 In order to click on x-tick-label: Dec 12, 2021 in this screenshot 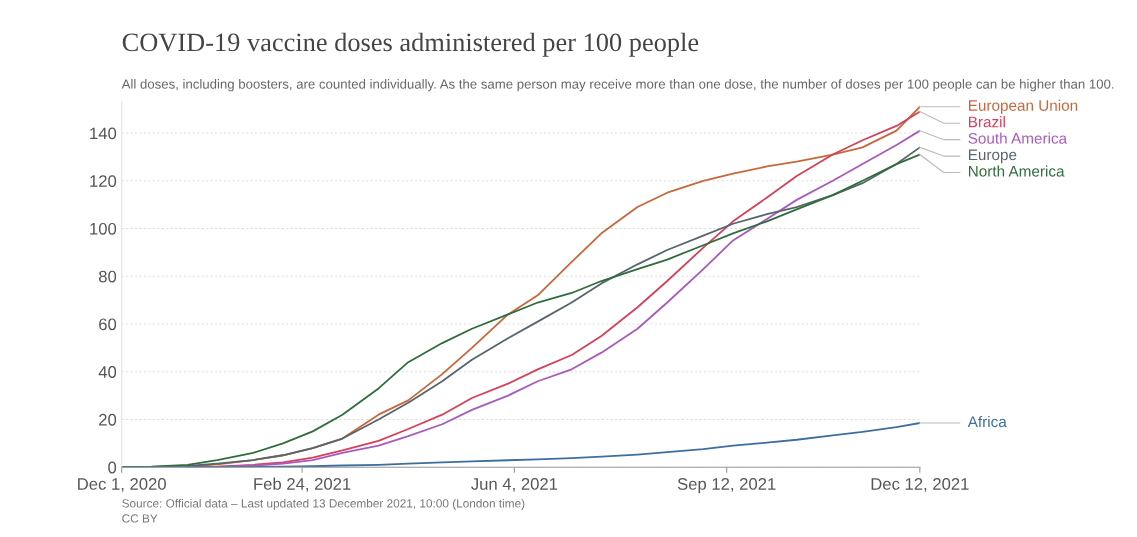, I will do `click(920, 485)`.